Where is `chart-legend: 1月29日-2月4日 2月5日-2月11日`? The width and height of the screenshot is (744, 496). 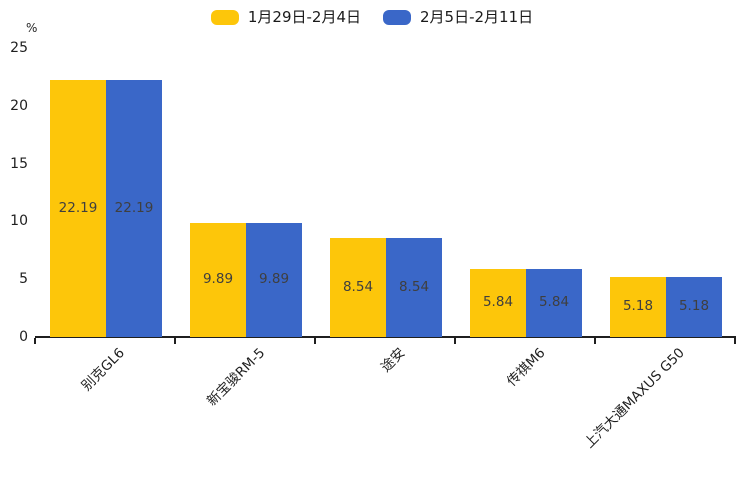
chart-legend: 1月29日-2月4日 2月5日-2月11日 is located at coordinates (372, 17).